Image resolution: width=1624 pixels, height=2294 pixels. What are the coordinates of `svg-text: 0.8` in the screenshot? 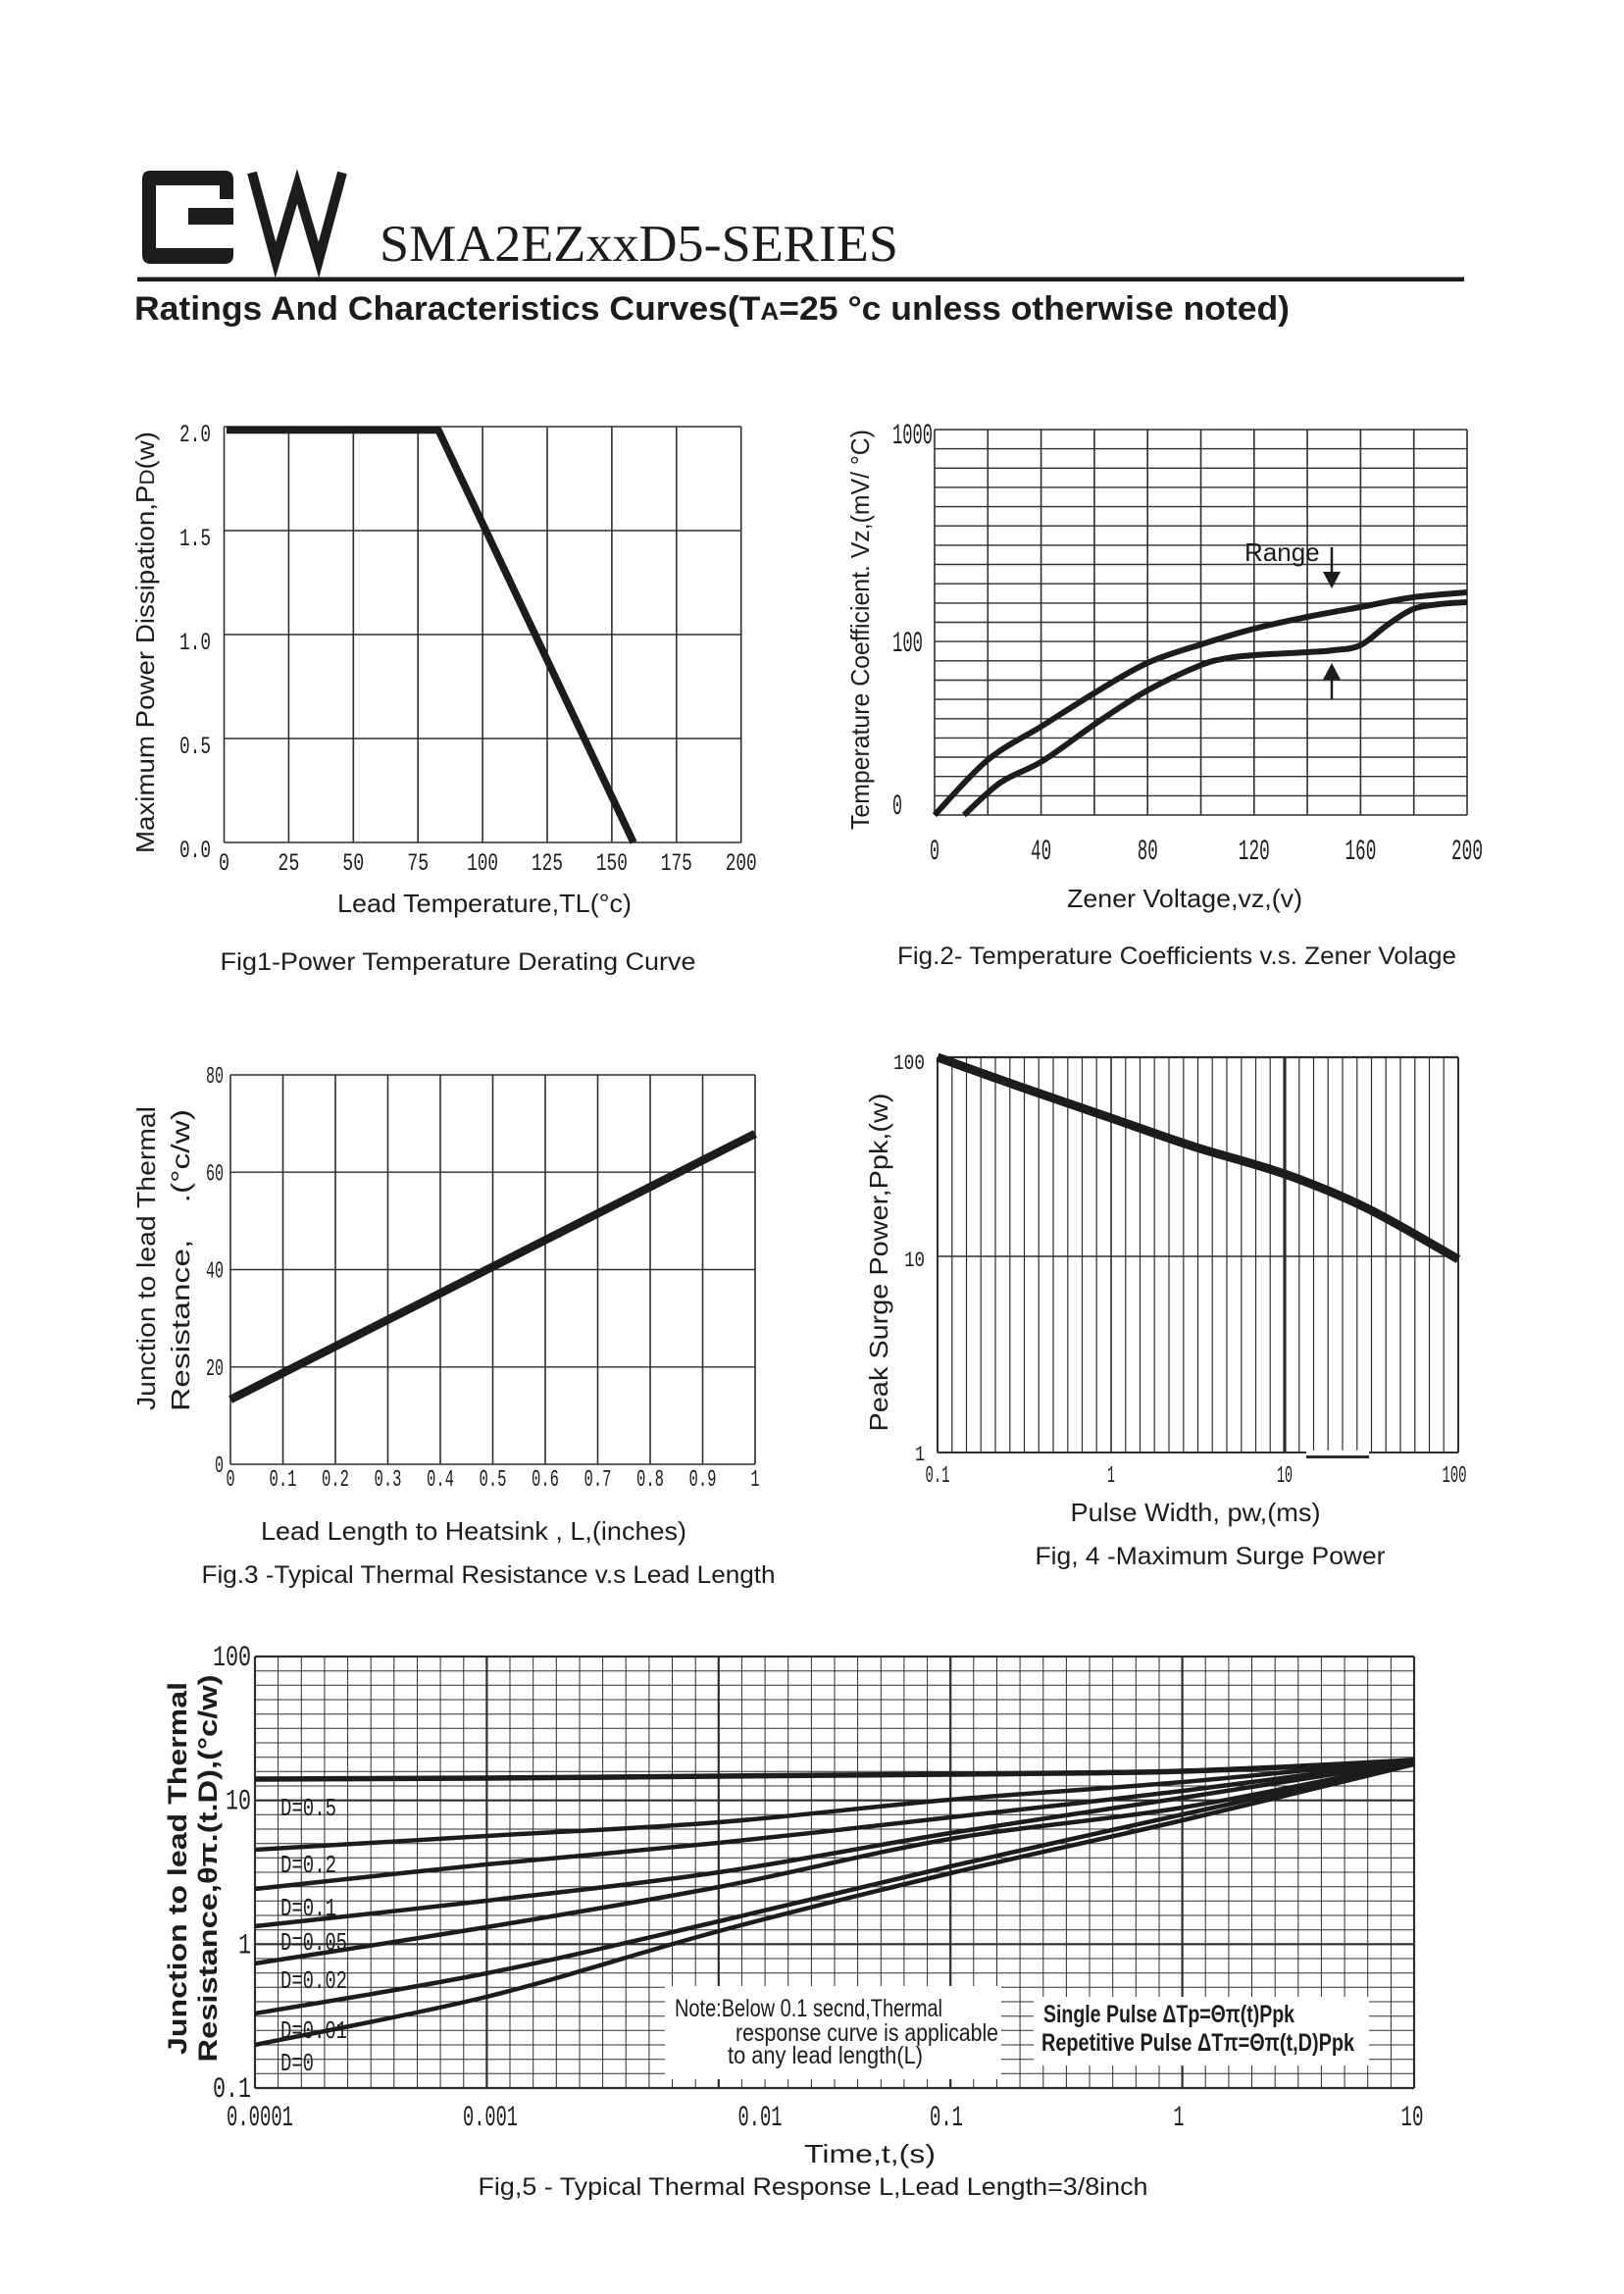 It's located at (650, 1480).